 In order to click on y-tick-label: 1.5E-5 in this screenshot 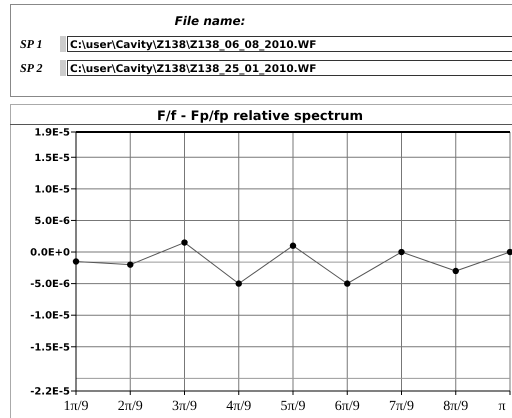, I will do `click(52, 158)`.